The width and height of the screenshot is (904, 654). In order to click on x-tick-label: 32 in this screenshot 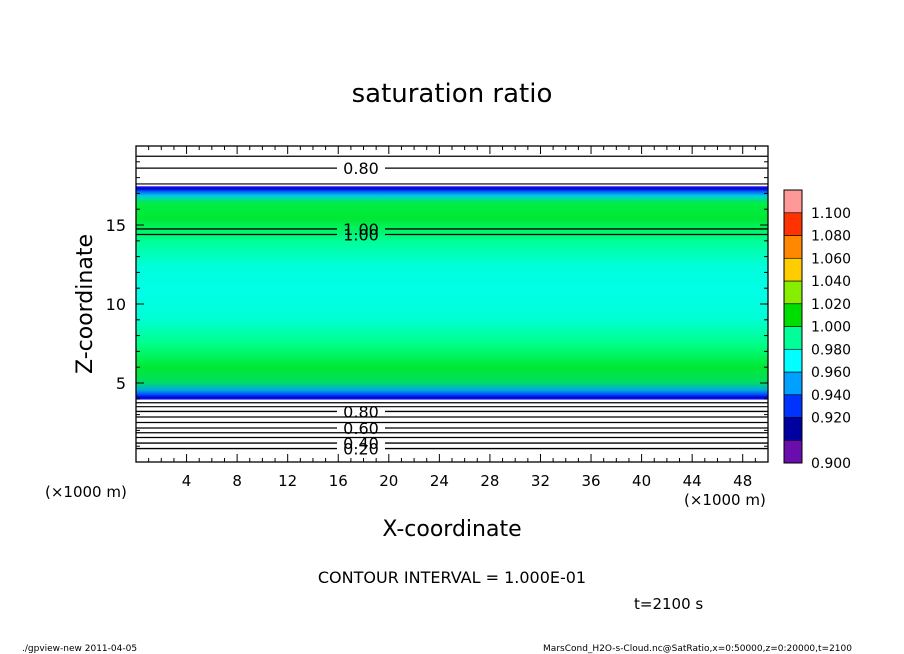, I will do `click(540, 481)`.